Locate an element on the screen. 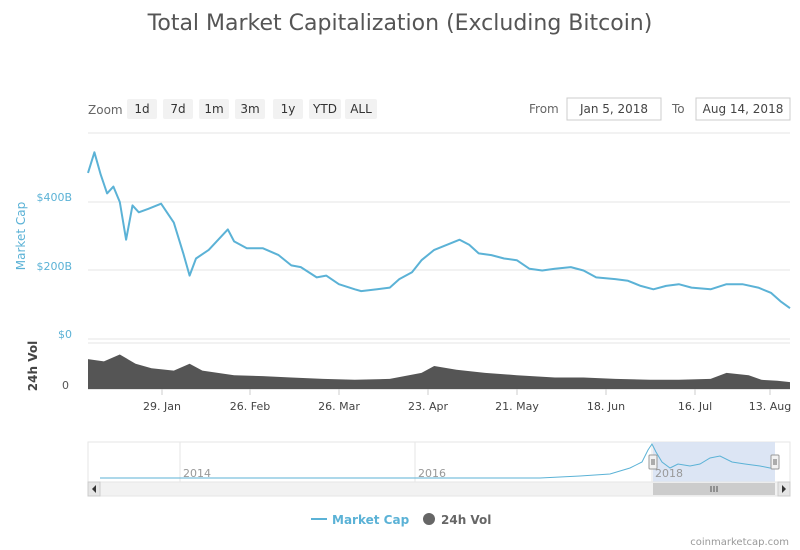 The height and width of the screenshot is (550, 800). scroll-right-button is located at coordinates (784, 489).